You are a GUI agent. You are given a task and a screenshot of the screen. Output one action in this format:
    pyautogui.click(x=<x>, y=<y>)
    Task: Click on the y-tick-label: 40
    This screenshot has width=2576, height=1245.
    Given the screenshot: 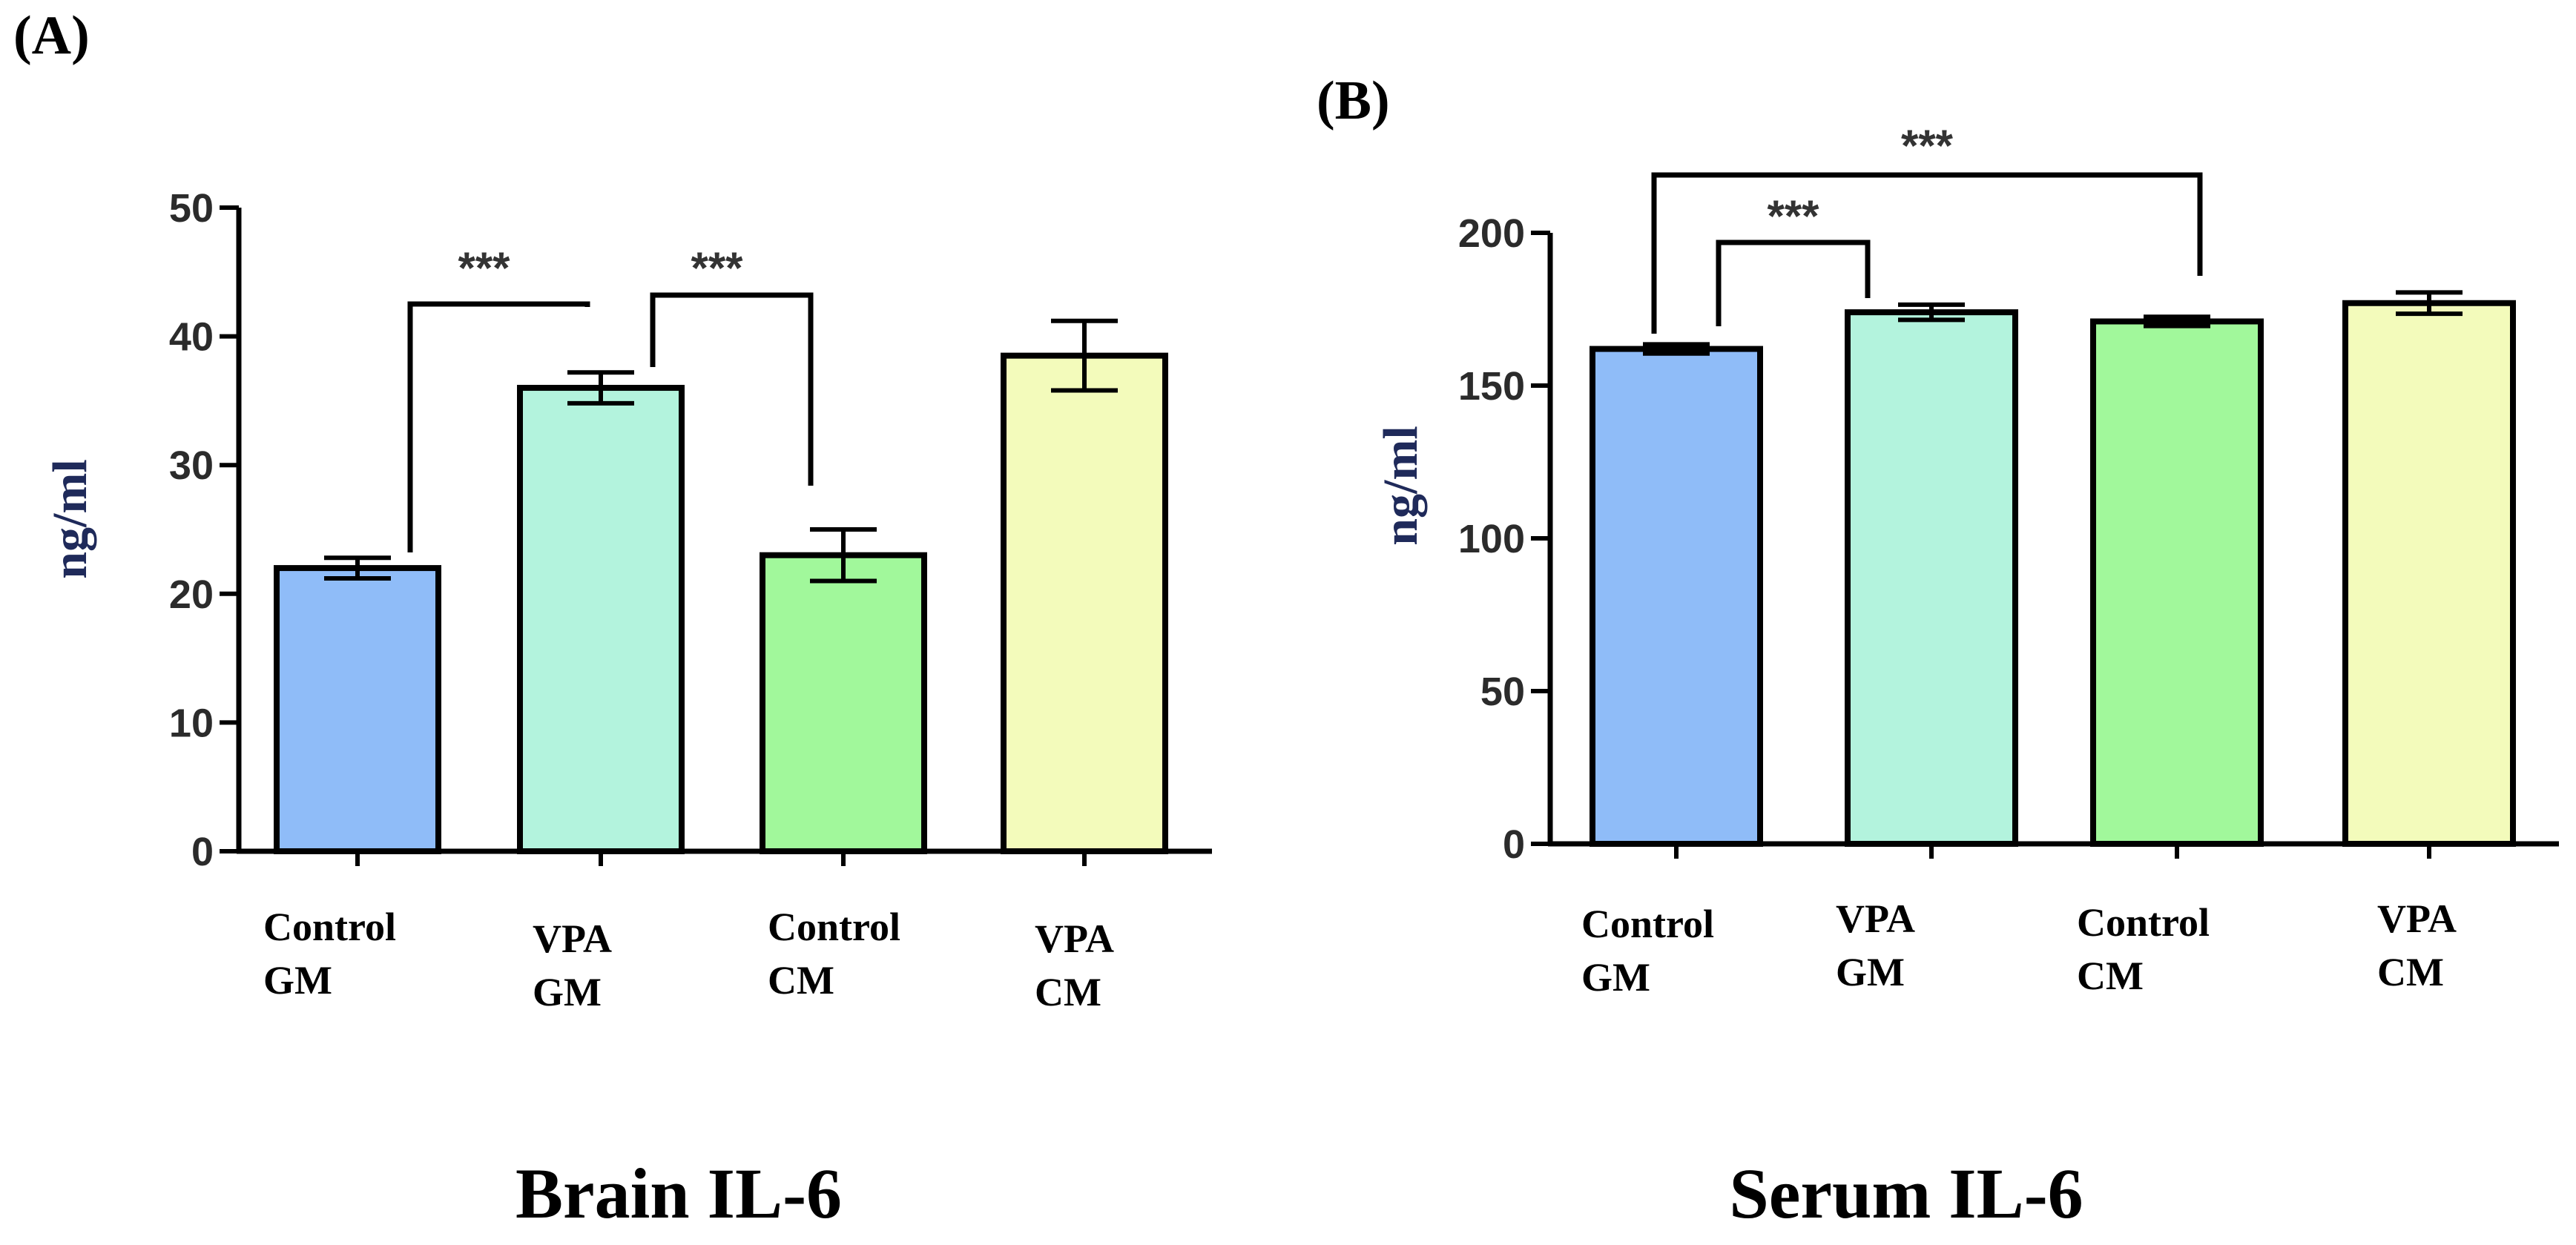 What is the action you would take?
    pyautogui.click(x=191, y=337)
    